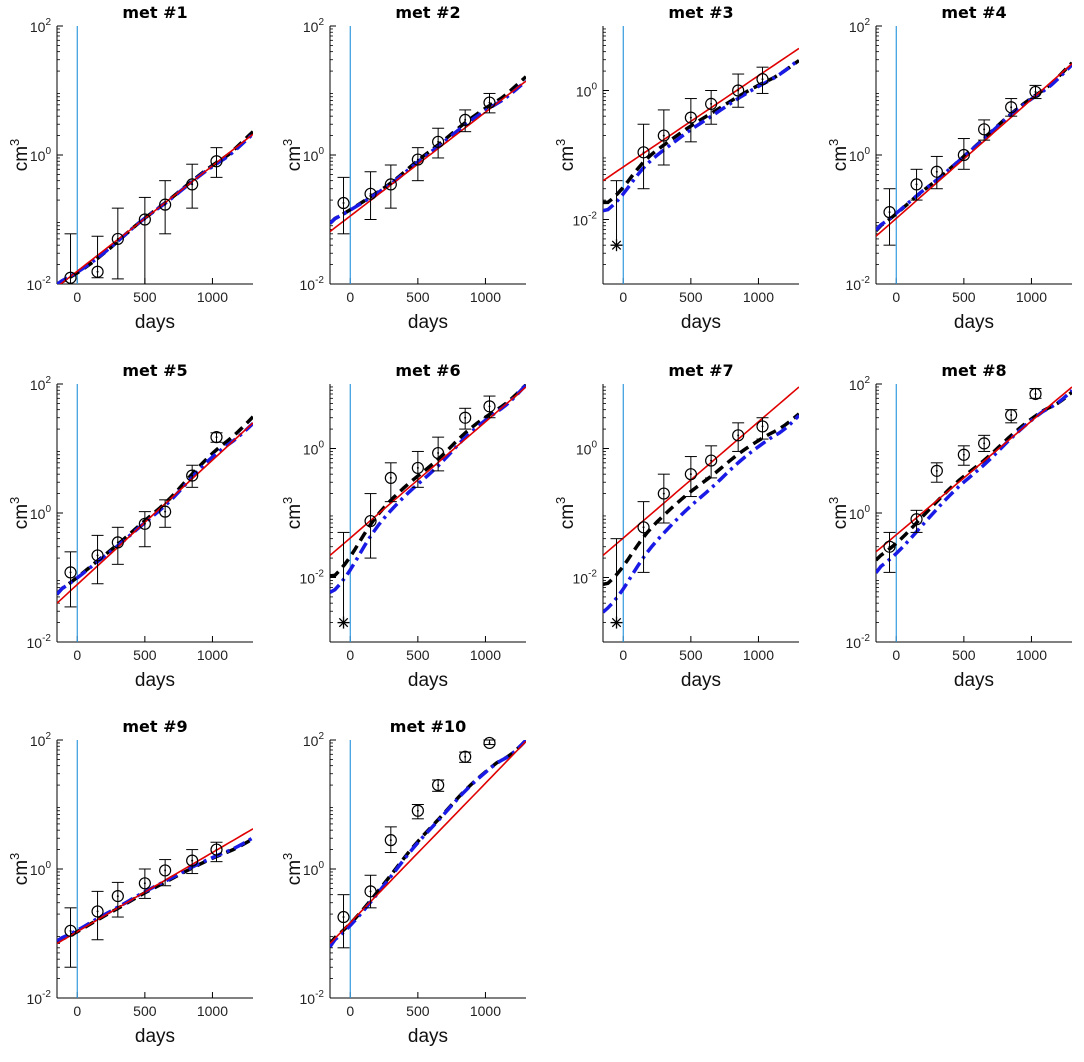 The height and width of the screenshot is (1062, 1084). I want to click on panel-4: 10⁻² 10⁰ 10² 0 500 1000 days cm3 met #4, so click(949, 168).